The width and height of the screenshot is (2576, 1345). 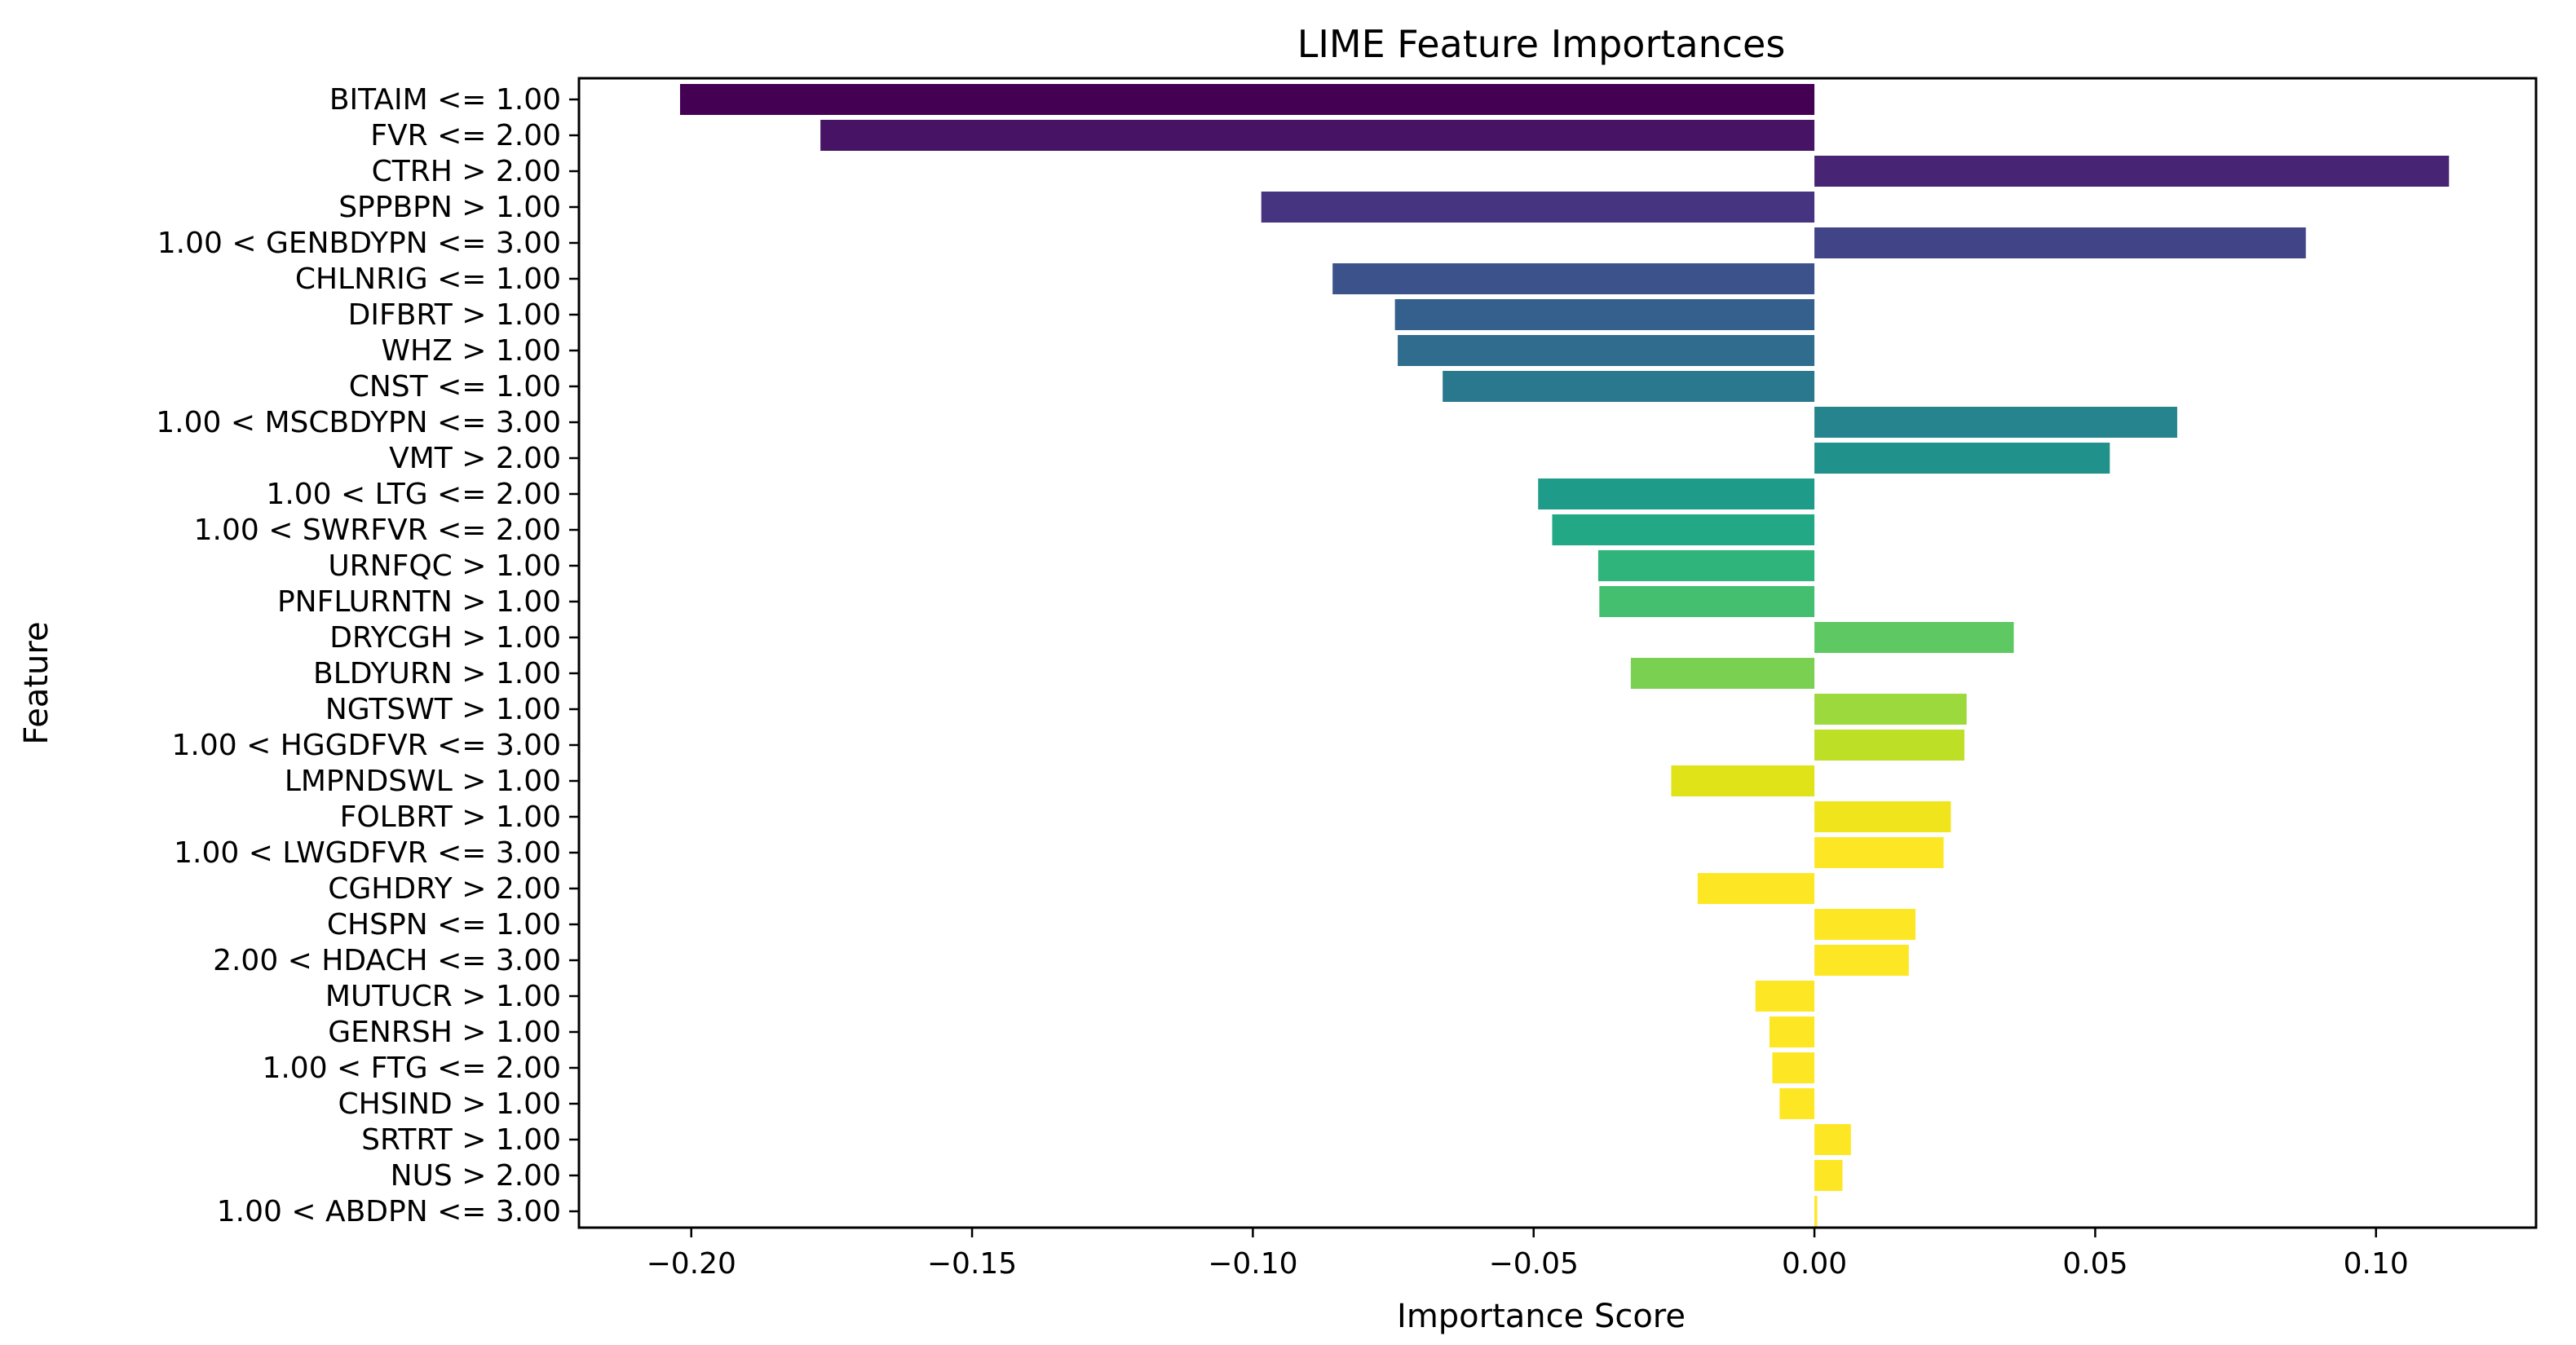 What do you see at coordinates (450, 817) in the screenshot?
I see `y-tick-label: FOLBRT > 1.00` at bounding box center [450, 817].